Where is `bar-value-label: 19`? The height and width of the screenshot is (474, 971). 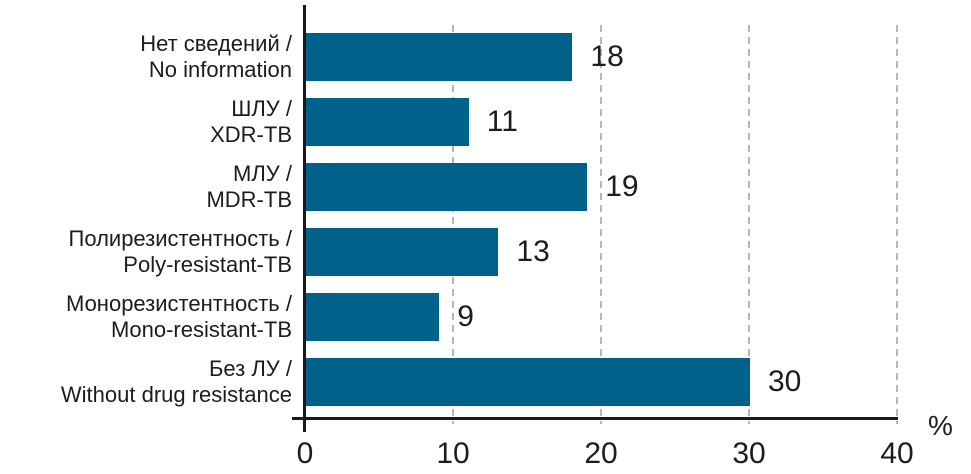 bar-value-label: 19 is located at coordinates (622, 186).